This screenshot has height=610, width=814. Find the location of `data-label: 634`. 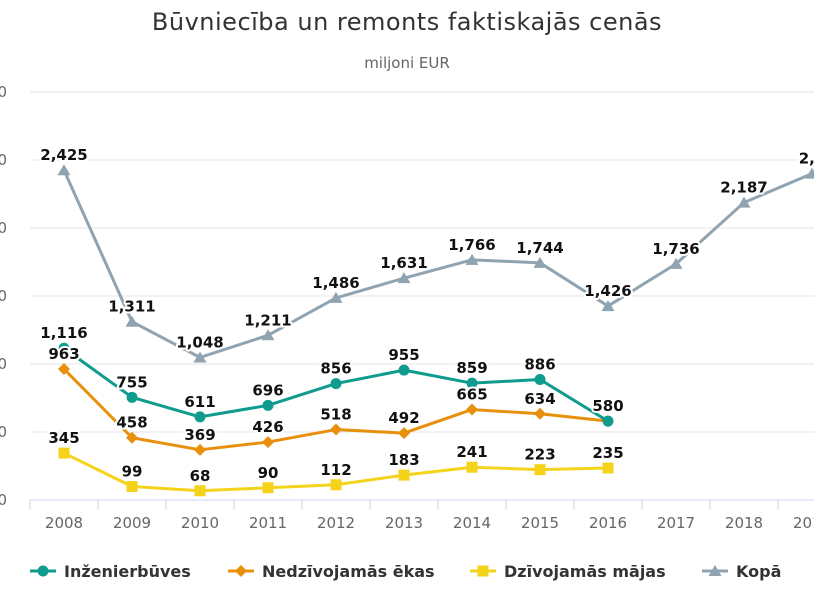

data-label: 634 is located at coordinates (539, 399).